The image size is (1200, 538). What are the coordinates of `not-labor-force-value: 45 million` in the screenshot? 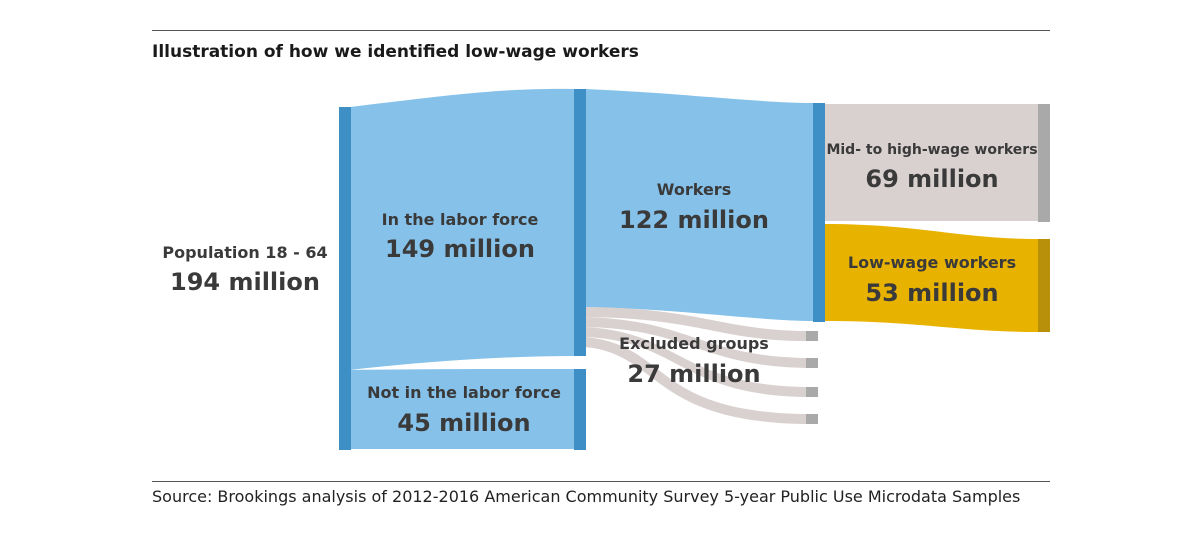 It's located at (463, 423).